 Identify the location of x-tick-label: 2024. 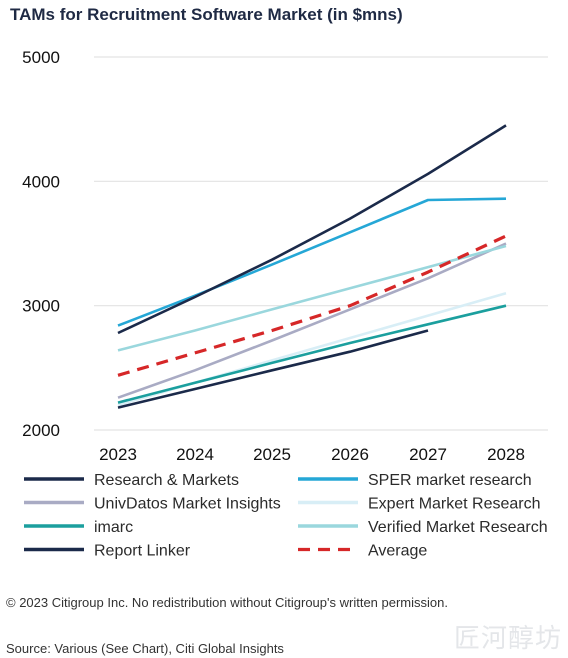
(195, 454).